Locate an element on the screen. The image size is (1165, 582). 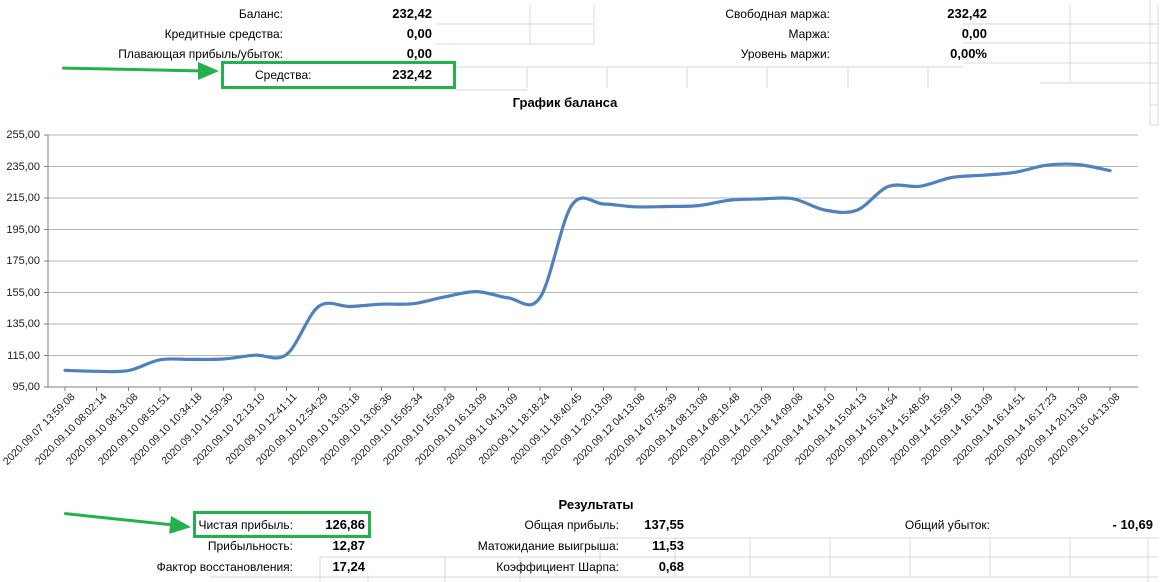
gross-loss-label: Общий убыток: is located at coordinates (947, 525).